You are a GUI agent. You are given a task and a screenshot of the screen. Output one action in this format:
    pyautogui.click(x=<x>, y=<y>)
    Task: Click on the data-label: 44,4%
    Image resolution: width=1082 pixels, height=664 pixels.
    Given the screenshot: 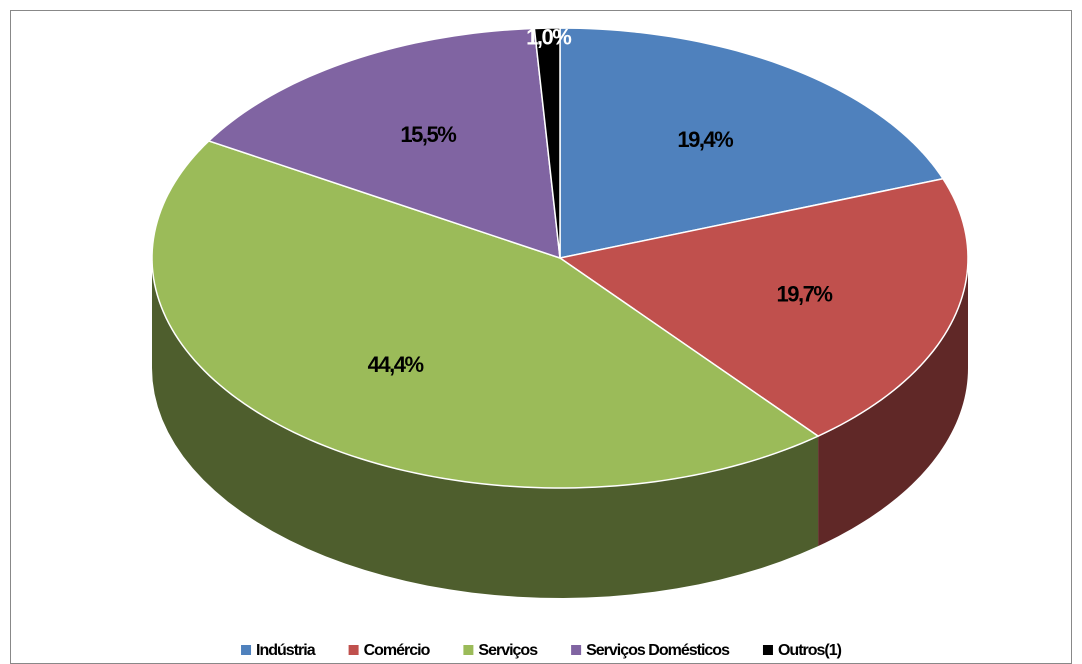 What is the action you would take?
    pyautogui.click(x=396, y=364)
    